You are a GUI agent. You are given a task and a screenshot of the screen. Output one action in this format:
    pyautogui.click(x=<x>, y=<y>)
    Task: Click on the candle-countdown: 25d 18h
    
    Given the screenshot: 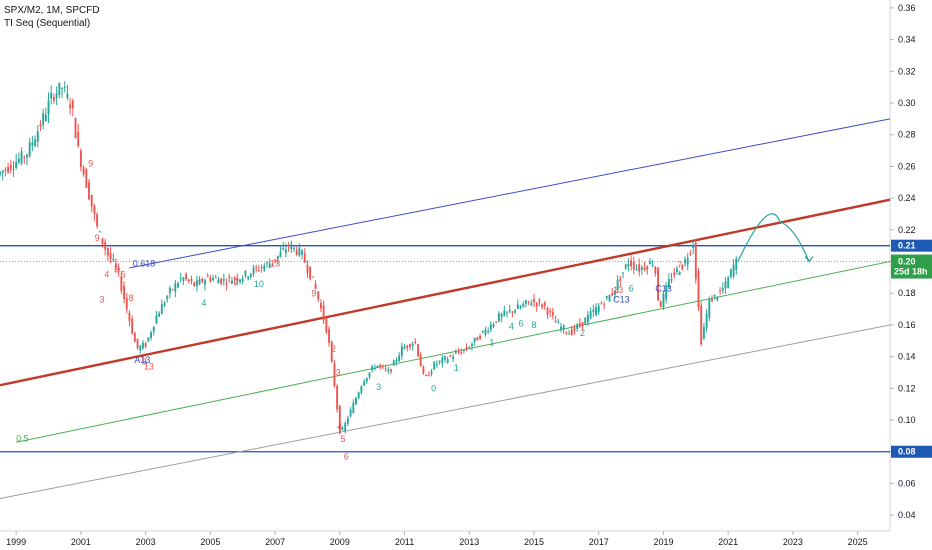 What is the action you would take?
    pyautogui.click(x=911, y=272)
    